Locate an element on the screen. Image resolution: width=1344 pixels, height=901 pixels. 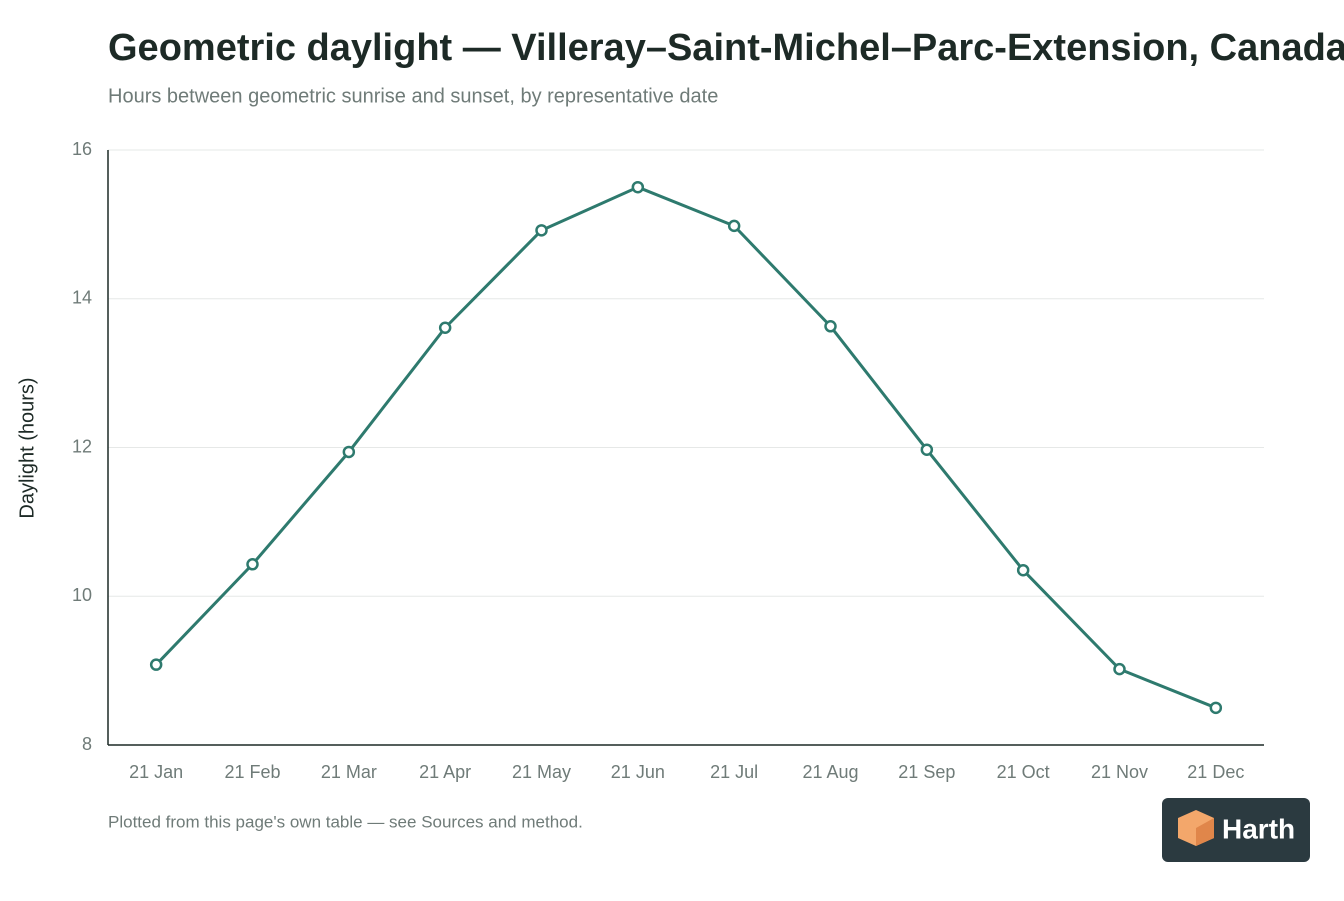
y-axis-label: Daylight (hours) is located at coordinates (27, 447).